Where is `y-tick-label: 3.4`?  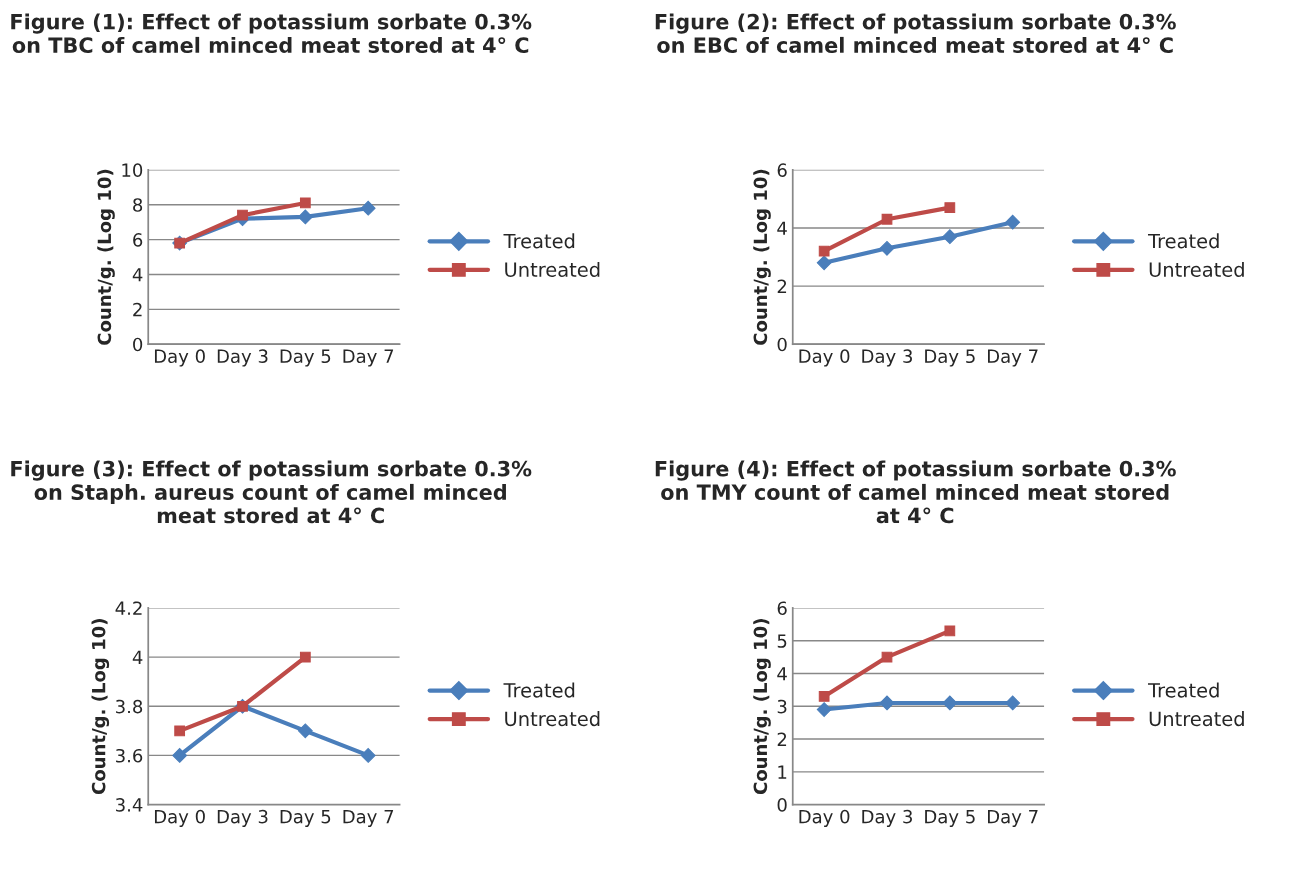 y-tick-label: 3.4 is located at coordinates (129, 805).